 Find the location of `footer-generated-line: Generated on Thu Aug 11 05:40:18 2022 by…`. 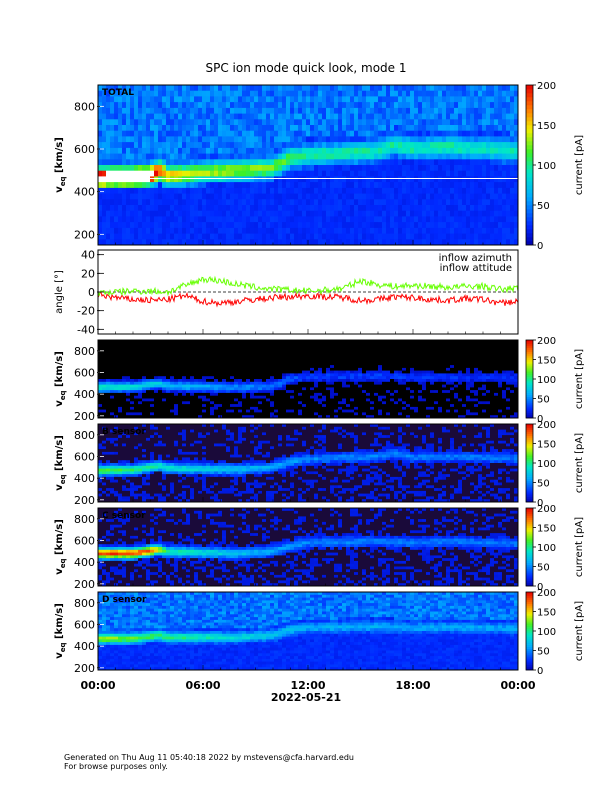

footer-generated-line: Generated on Thu Aug 11 05:40:18 2022 by… is located at coordinates (209, 757).